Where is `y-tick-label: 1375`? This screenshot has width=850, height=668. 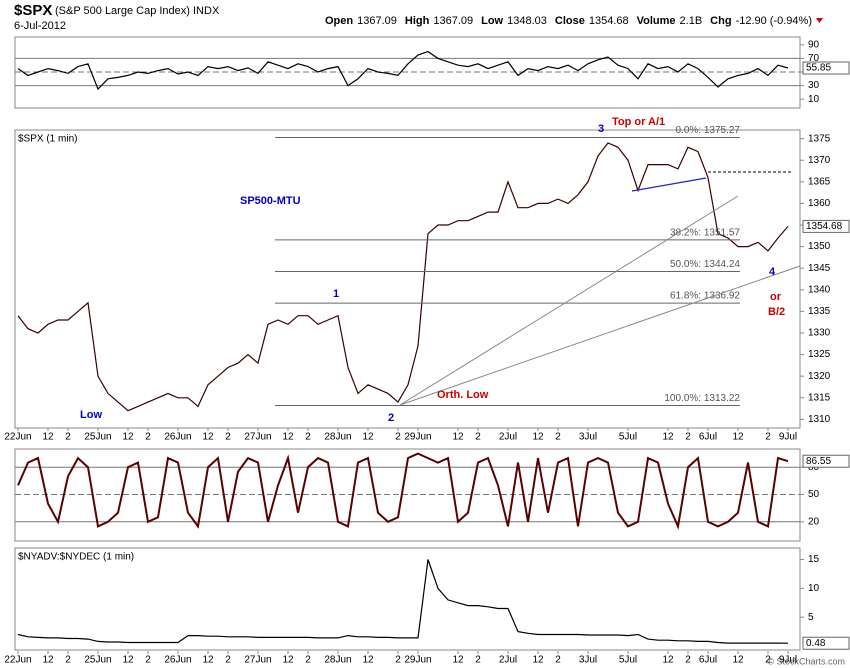 y-tick-label: 1375 is located at coordinates (819, 138).